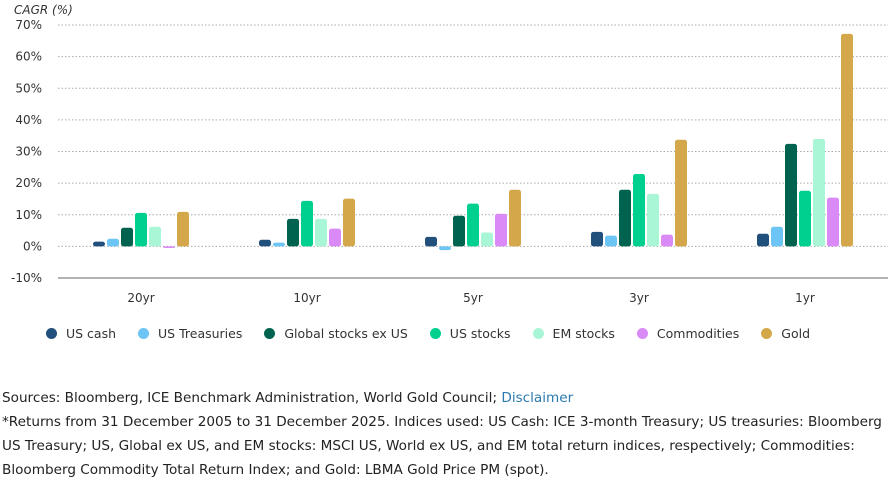 The width and height of the screenshot is (892, 487). What do you see at coordinates (28, 88) in the screenshot?
I see `y-tick-label: 50%` at bounding box center [28, 88].